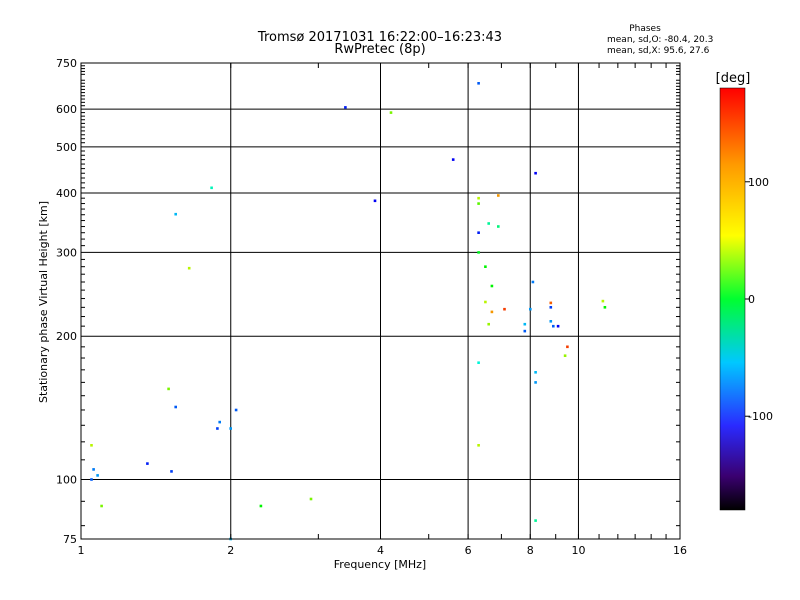 This screenshot has width=800, height=600. Describe the element at coordinates (758, 182) in the screenshot. I see `colorbar-tick-label: 100` at that location.